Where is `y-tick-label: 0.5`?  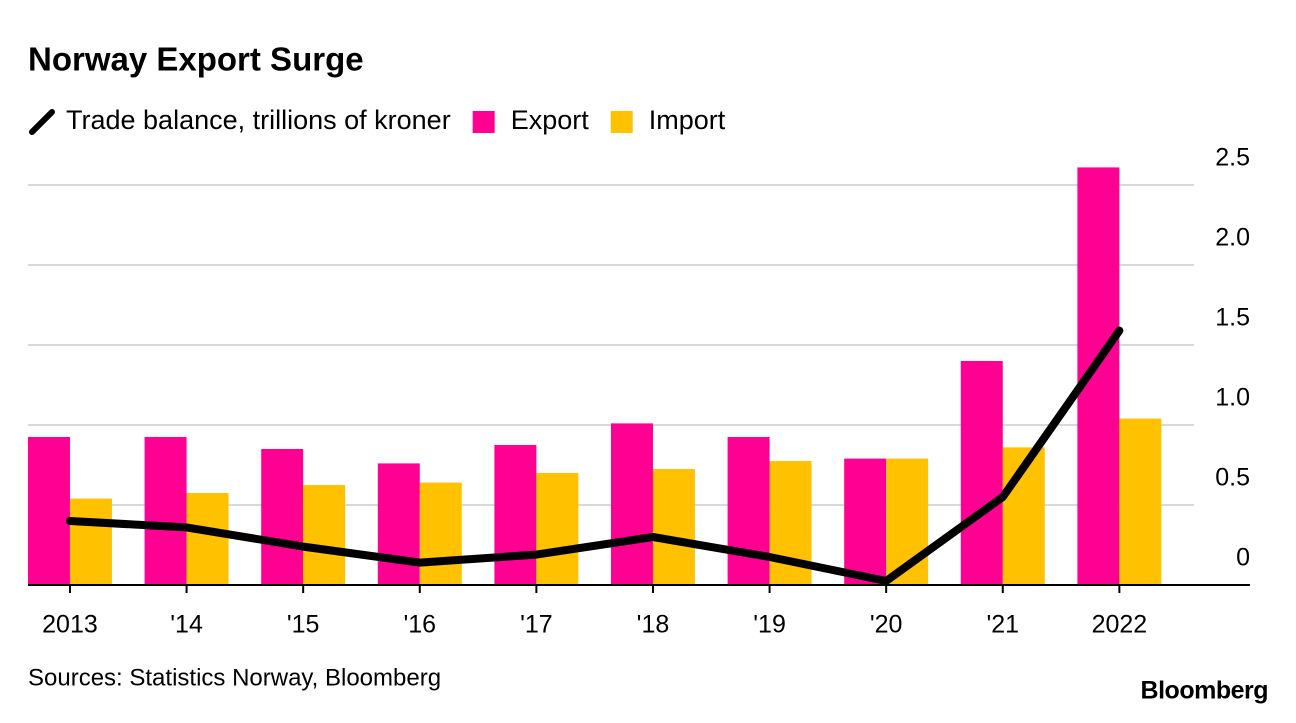
y-tick-label: 0.5 is located at coordinates (1232, 478).